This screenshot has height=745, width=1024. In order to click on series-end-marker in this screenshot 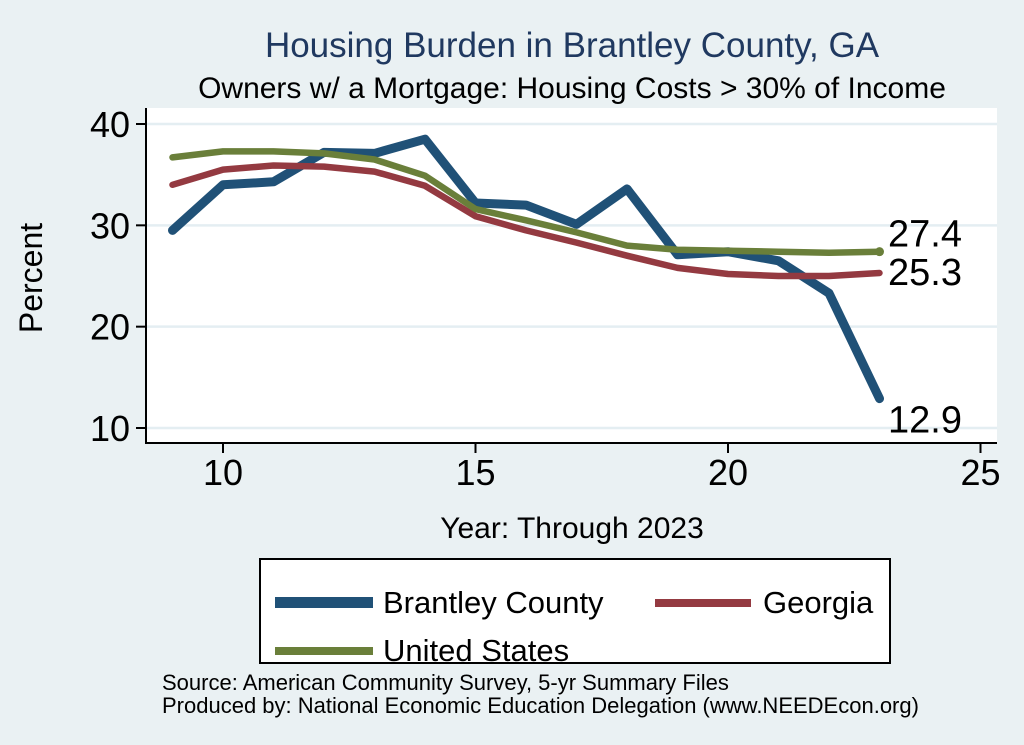, I will do `click(879, 252)`.